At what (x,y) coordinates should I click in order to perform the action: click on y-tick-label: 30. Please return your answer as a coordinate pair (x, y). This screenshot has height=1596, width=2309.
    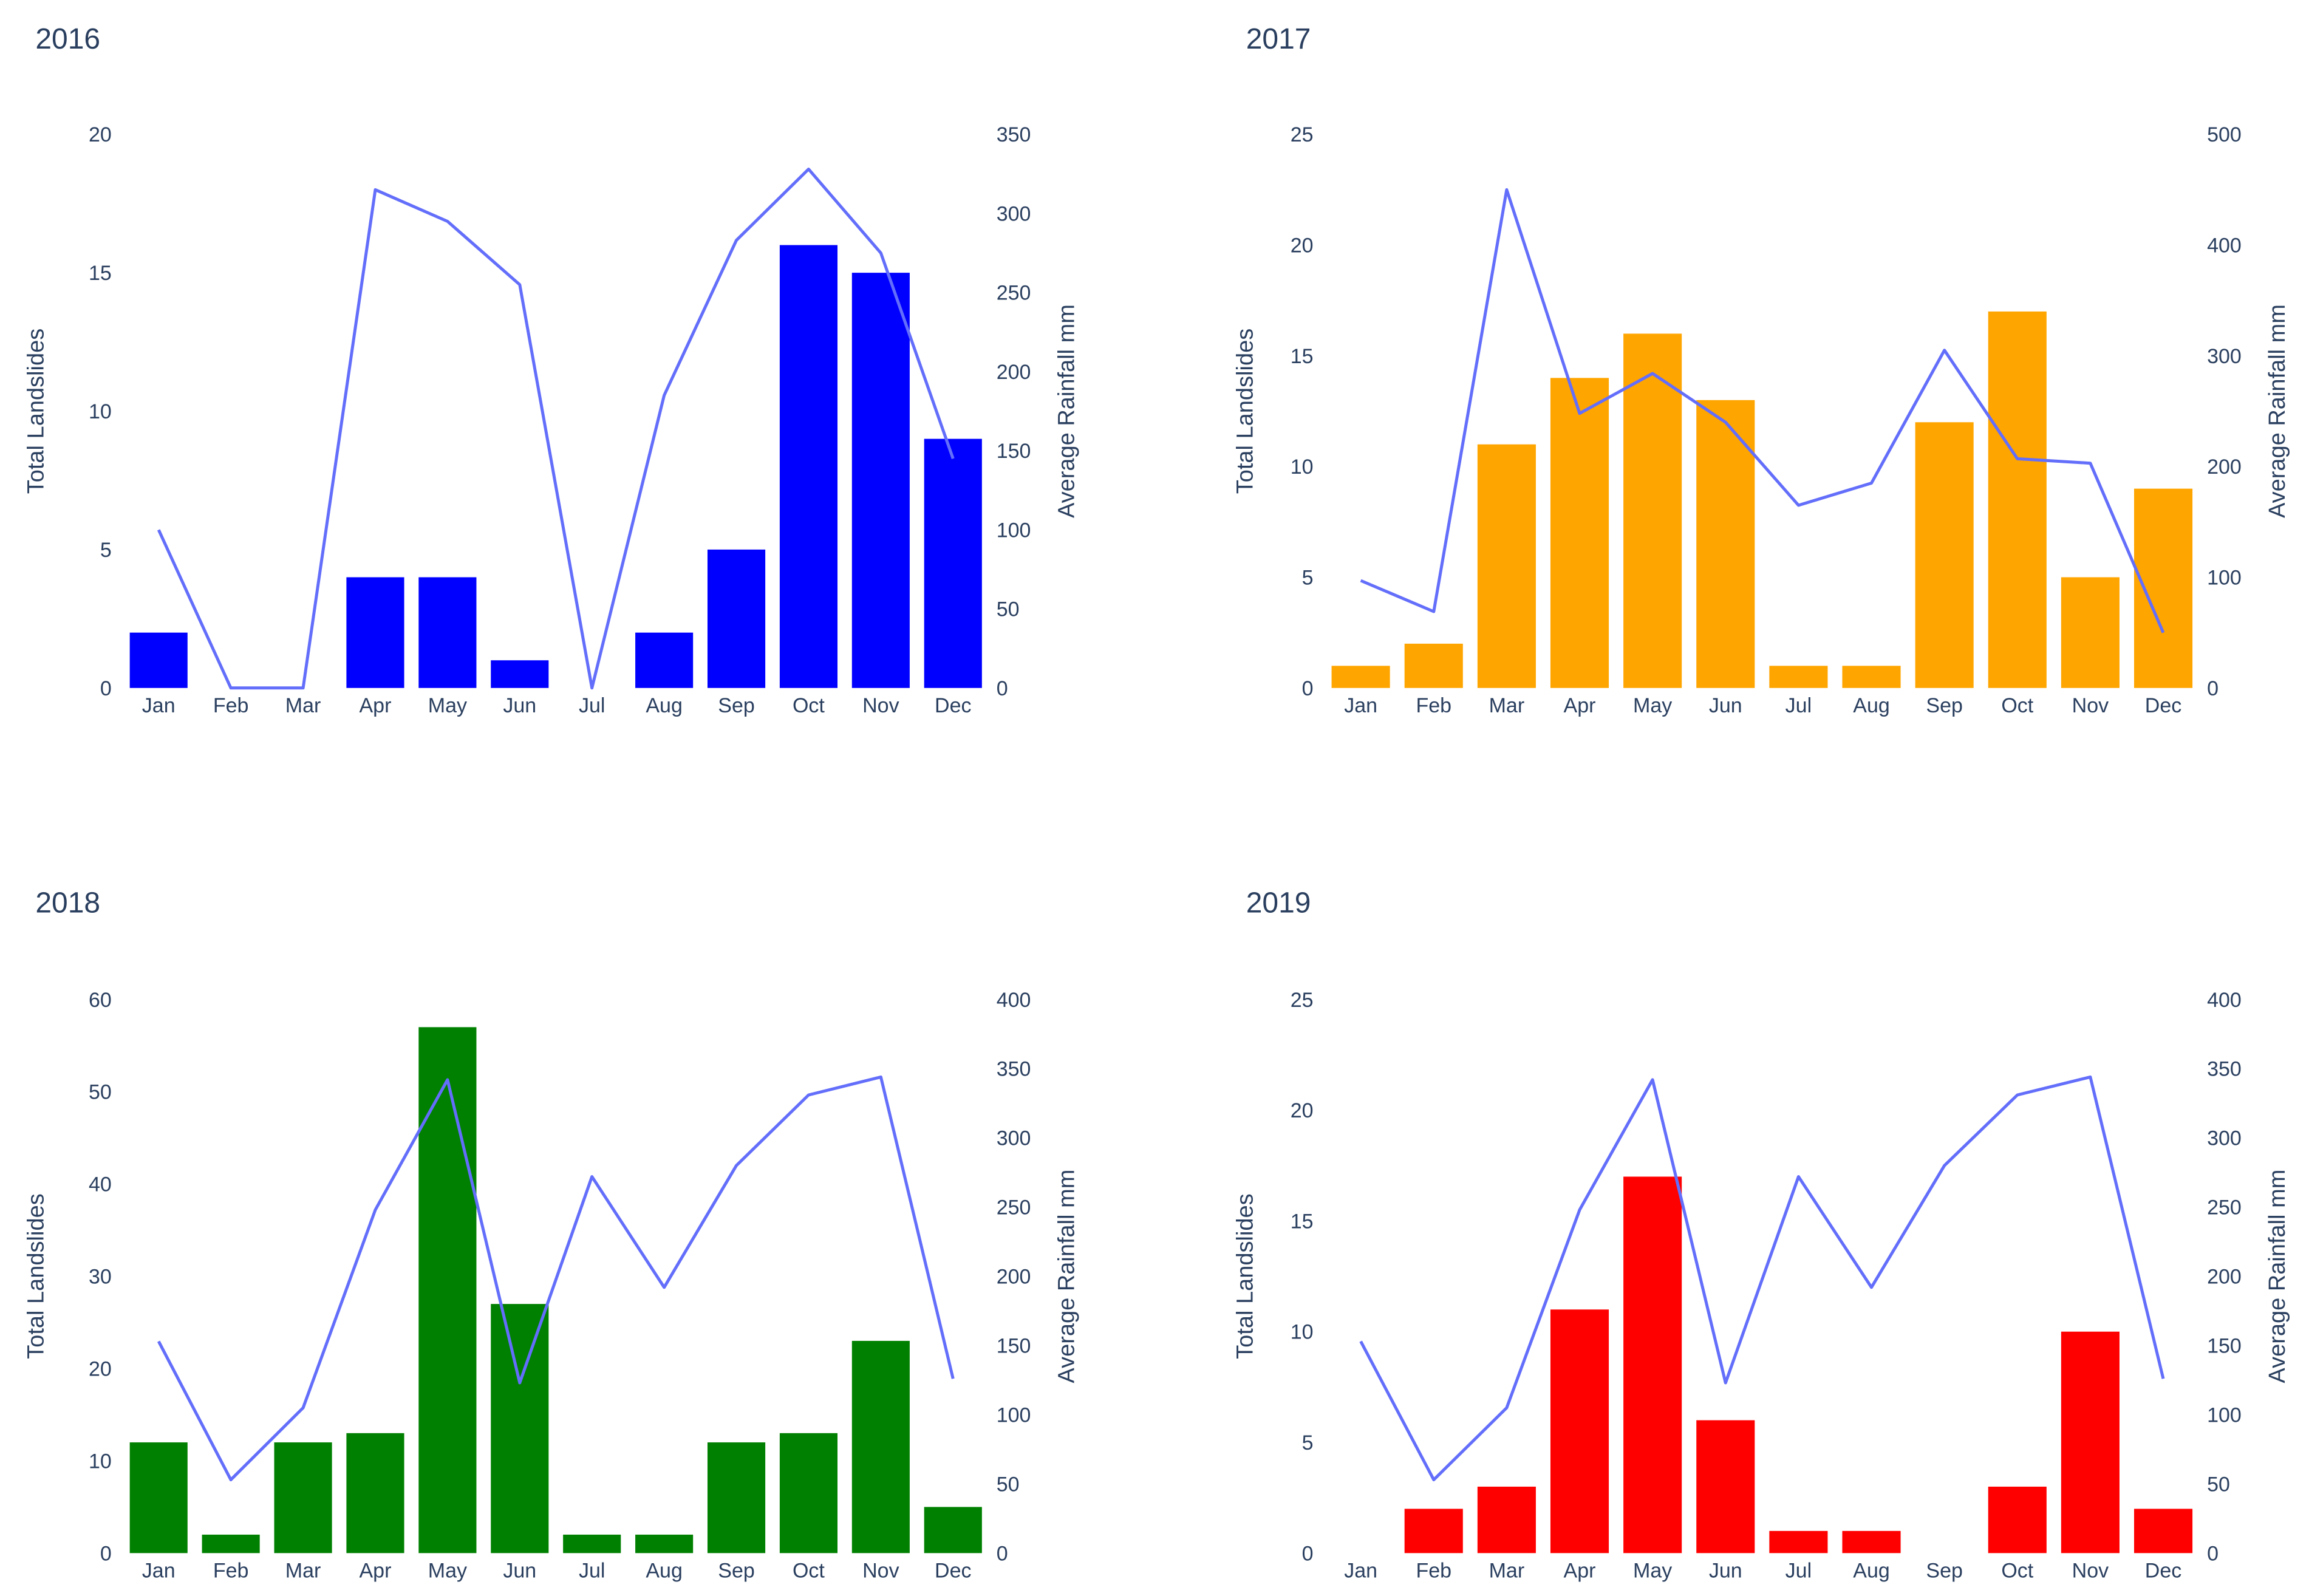
    Looking at the image, I should click on (100, 1278).